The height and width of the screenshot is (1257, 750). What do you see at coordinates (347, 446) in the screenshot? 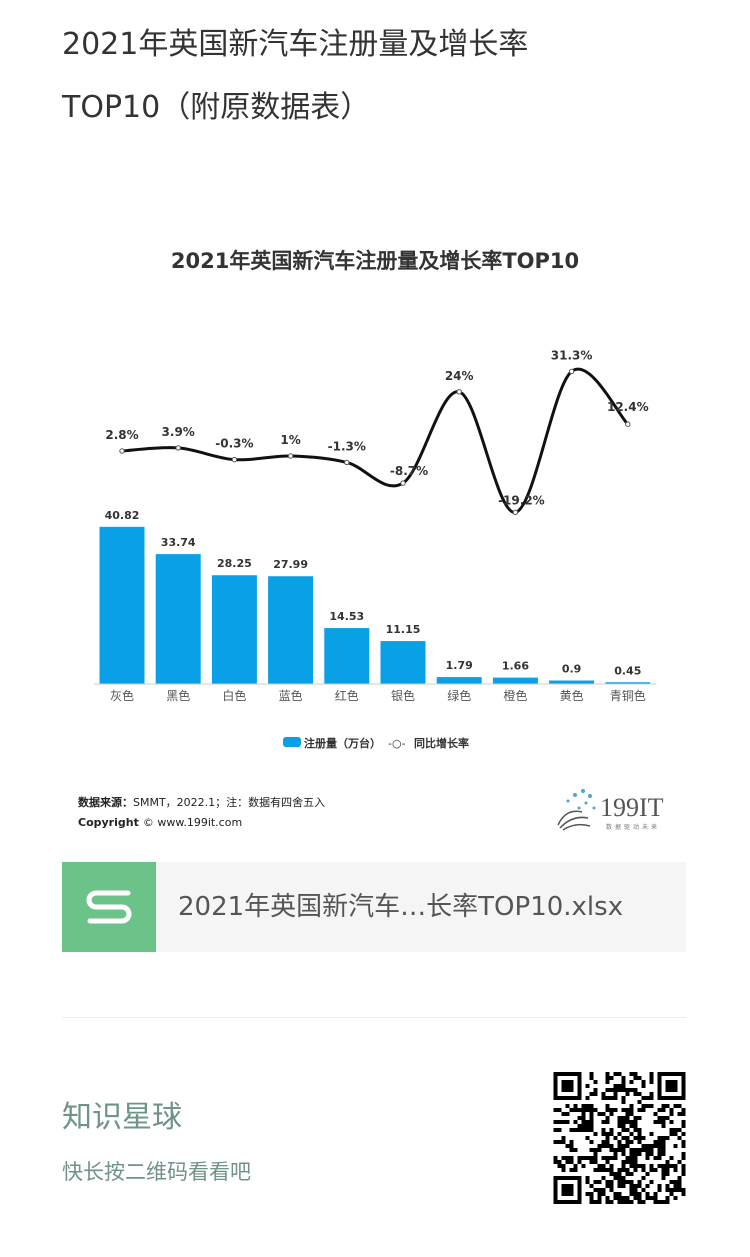
I see `line-value-label: -1.3%` at bounding box center [347, 446].